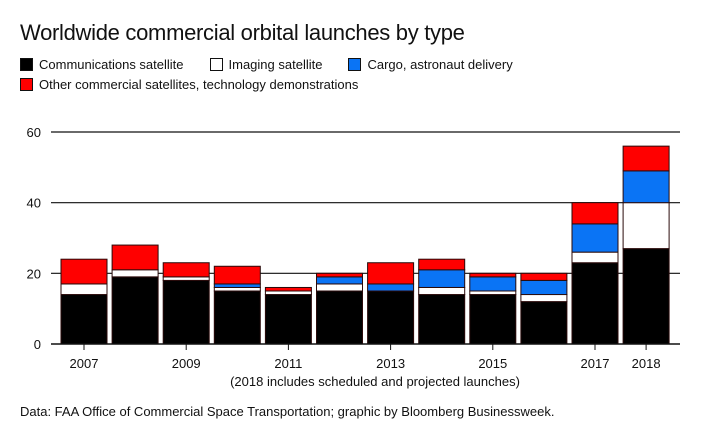  Describe the element at coordinates (186, 278) in the screenshot. I see `bar-2009-imaging` at that location.